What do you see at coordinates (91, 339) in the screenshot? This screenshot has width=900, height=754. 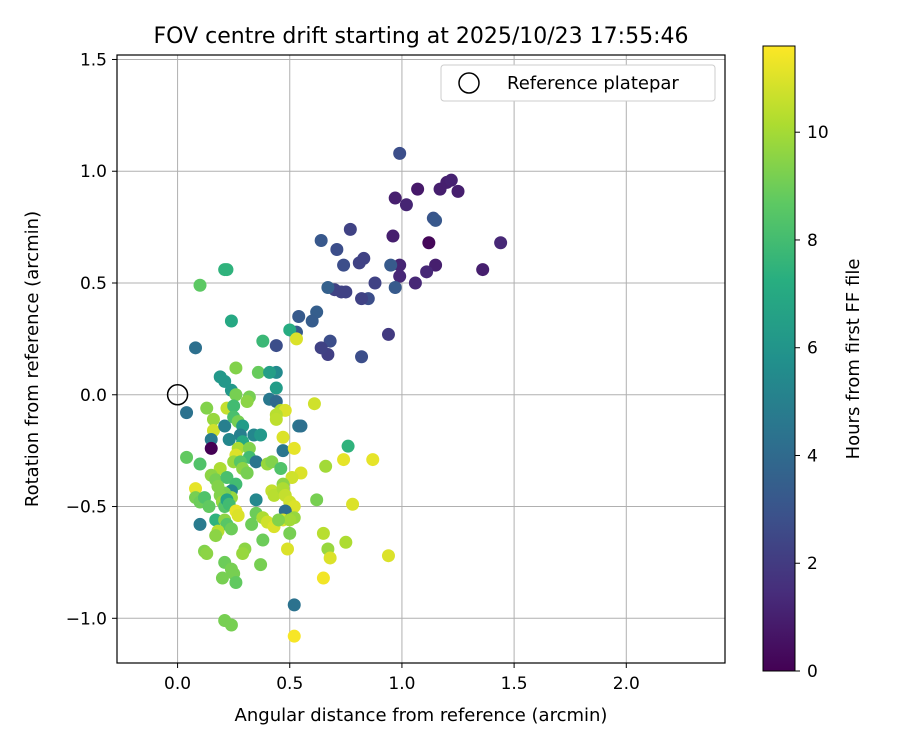 I see `y-axis-ticks: −1.0 −0.5 0.0 0.5 1.0 1.5` at bounding box center [91, 339].